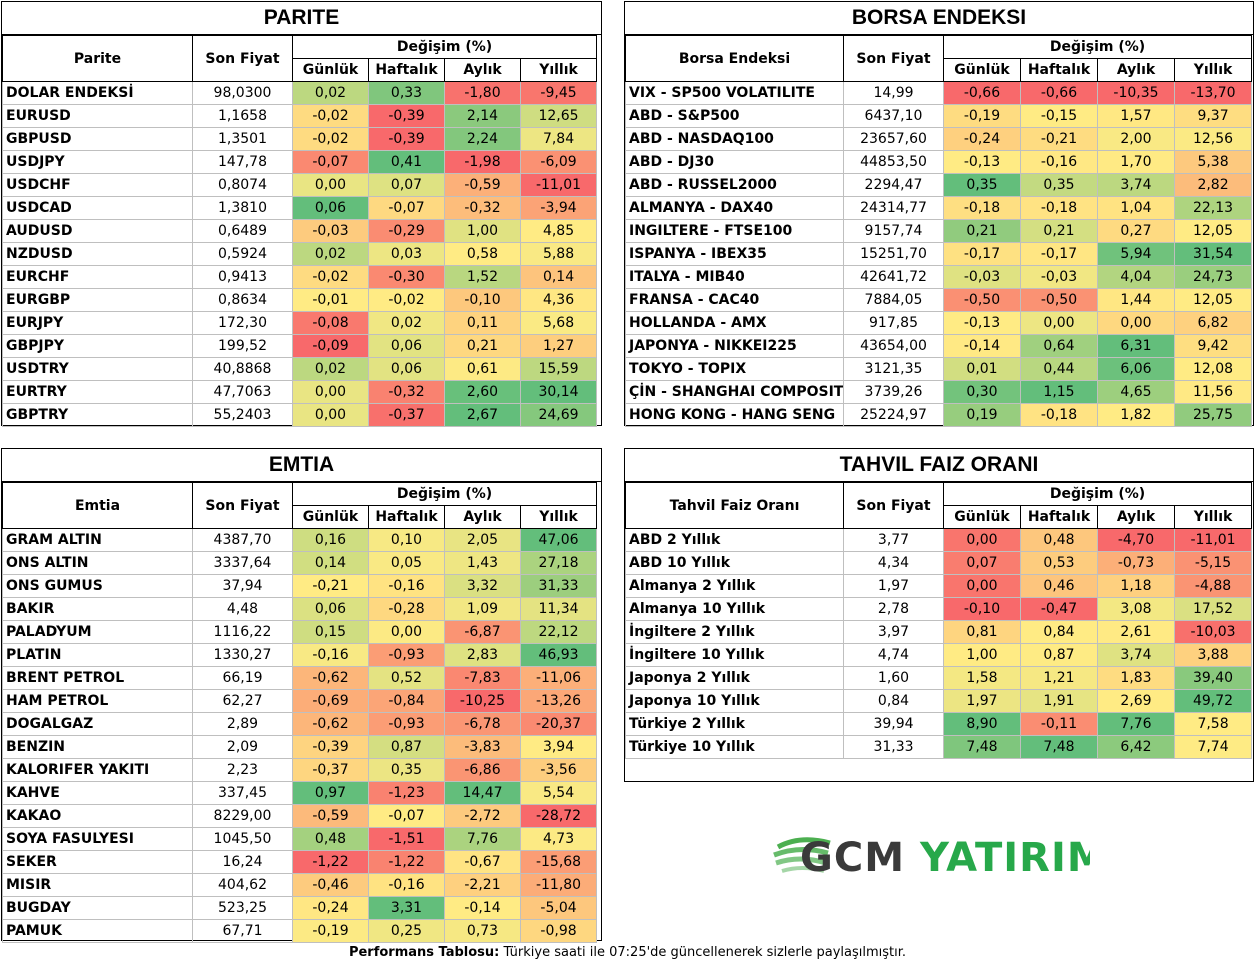 The image size is (1255, 965). What do you see at coordinates (242, 586) in the screenshot?
I see `row-price: 37,94` at bounding box center [242, 586].